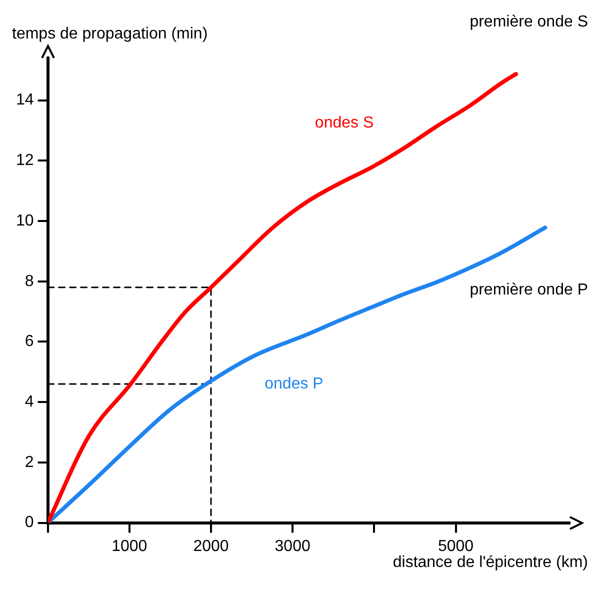  I want to click on y-axis-title: temps de propagation (min), so click(110, 33).